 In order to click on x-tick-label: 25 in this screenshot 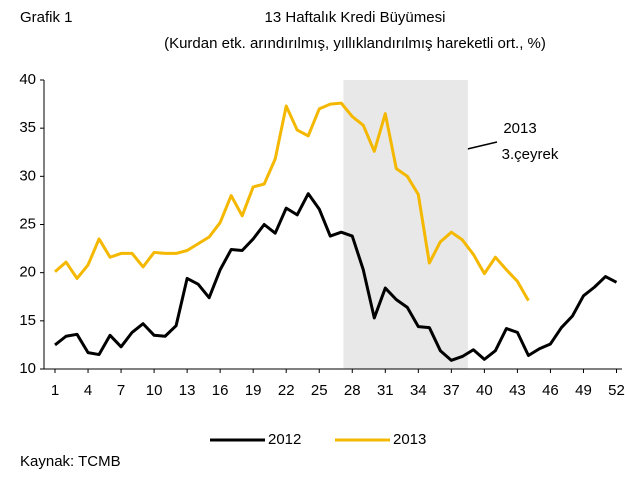, I will do `click(319, 390)`.